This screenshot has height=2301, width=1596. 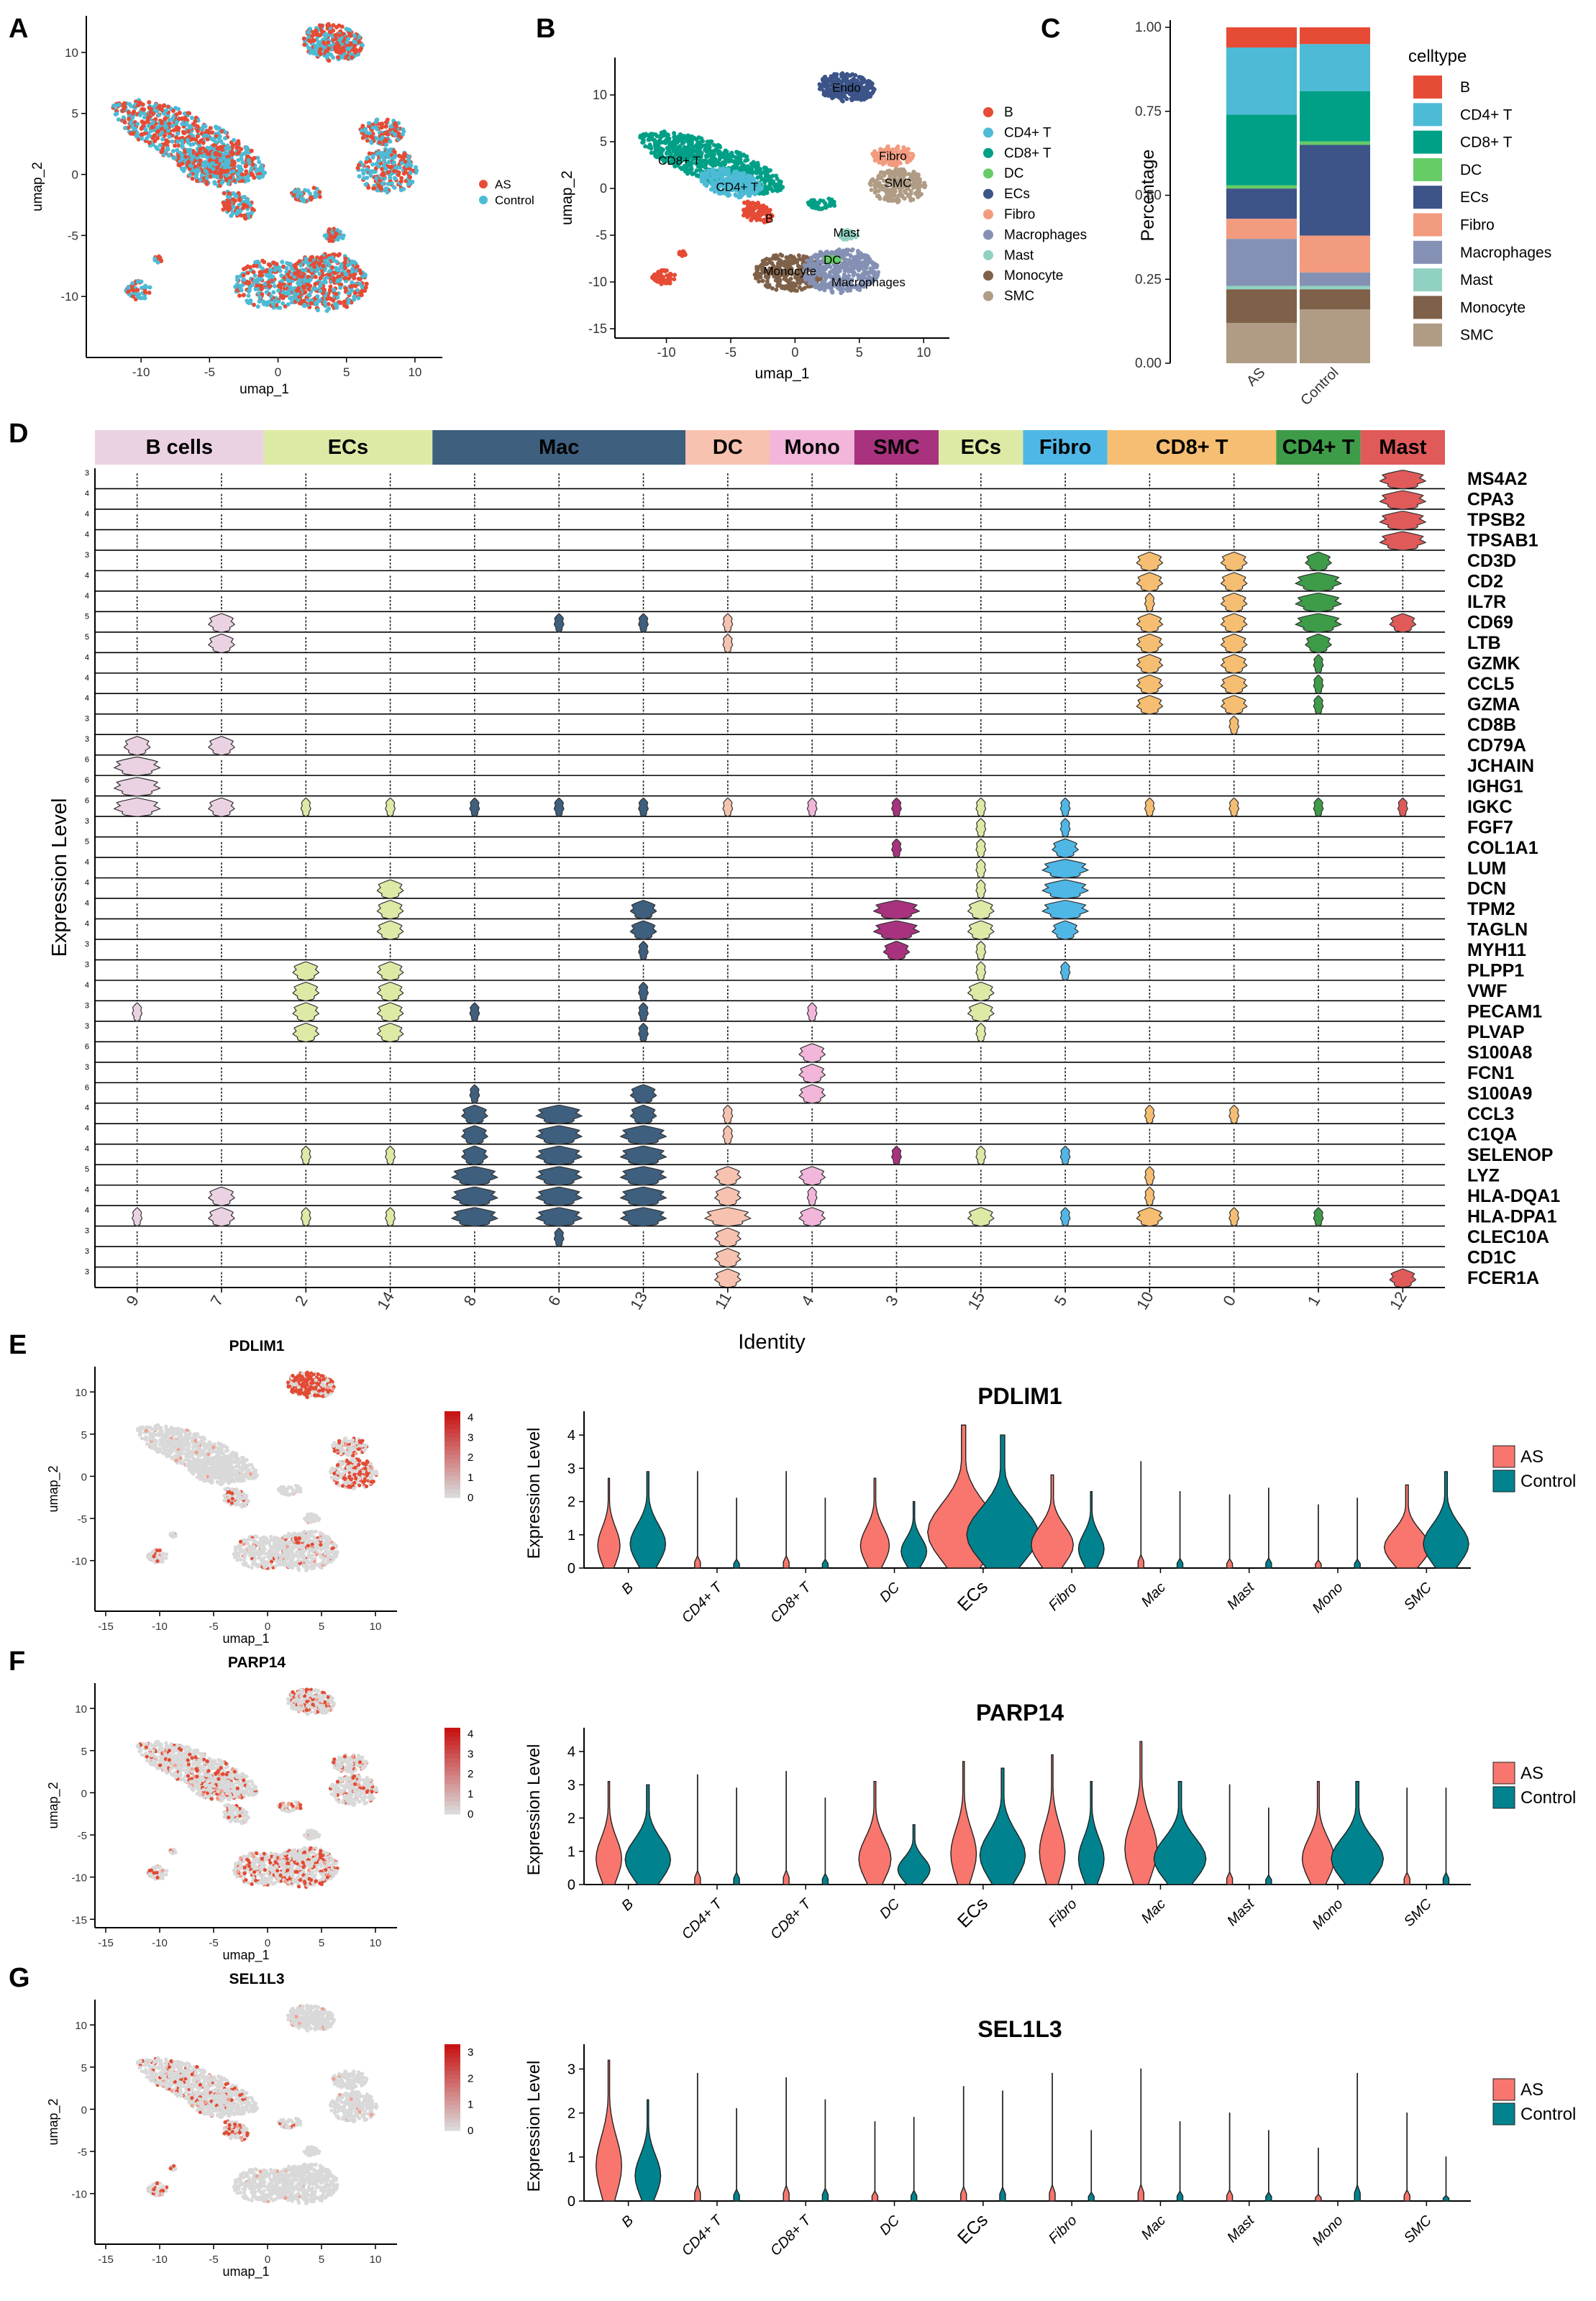 What do you see at coordinates (18, 1345) in the screenshot?
I see `panel-label-e: E` at bounding box center [18, 1345].